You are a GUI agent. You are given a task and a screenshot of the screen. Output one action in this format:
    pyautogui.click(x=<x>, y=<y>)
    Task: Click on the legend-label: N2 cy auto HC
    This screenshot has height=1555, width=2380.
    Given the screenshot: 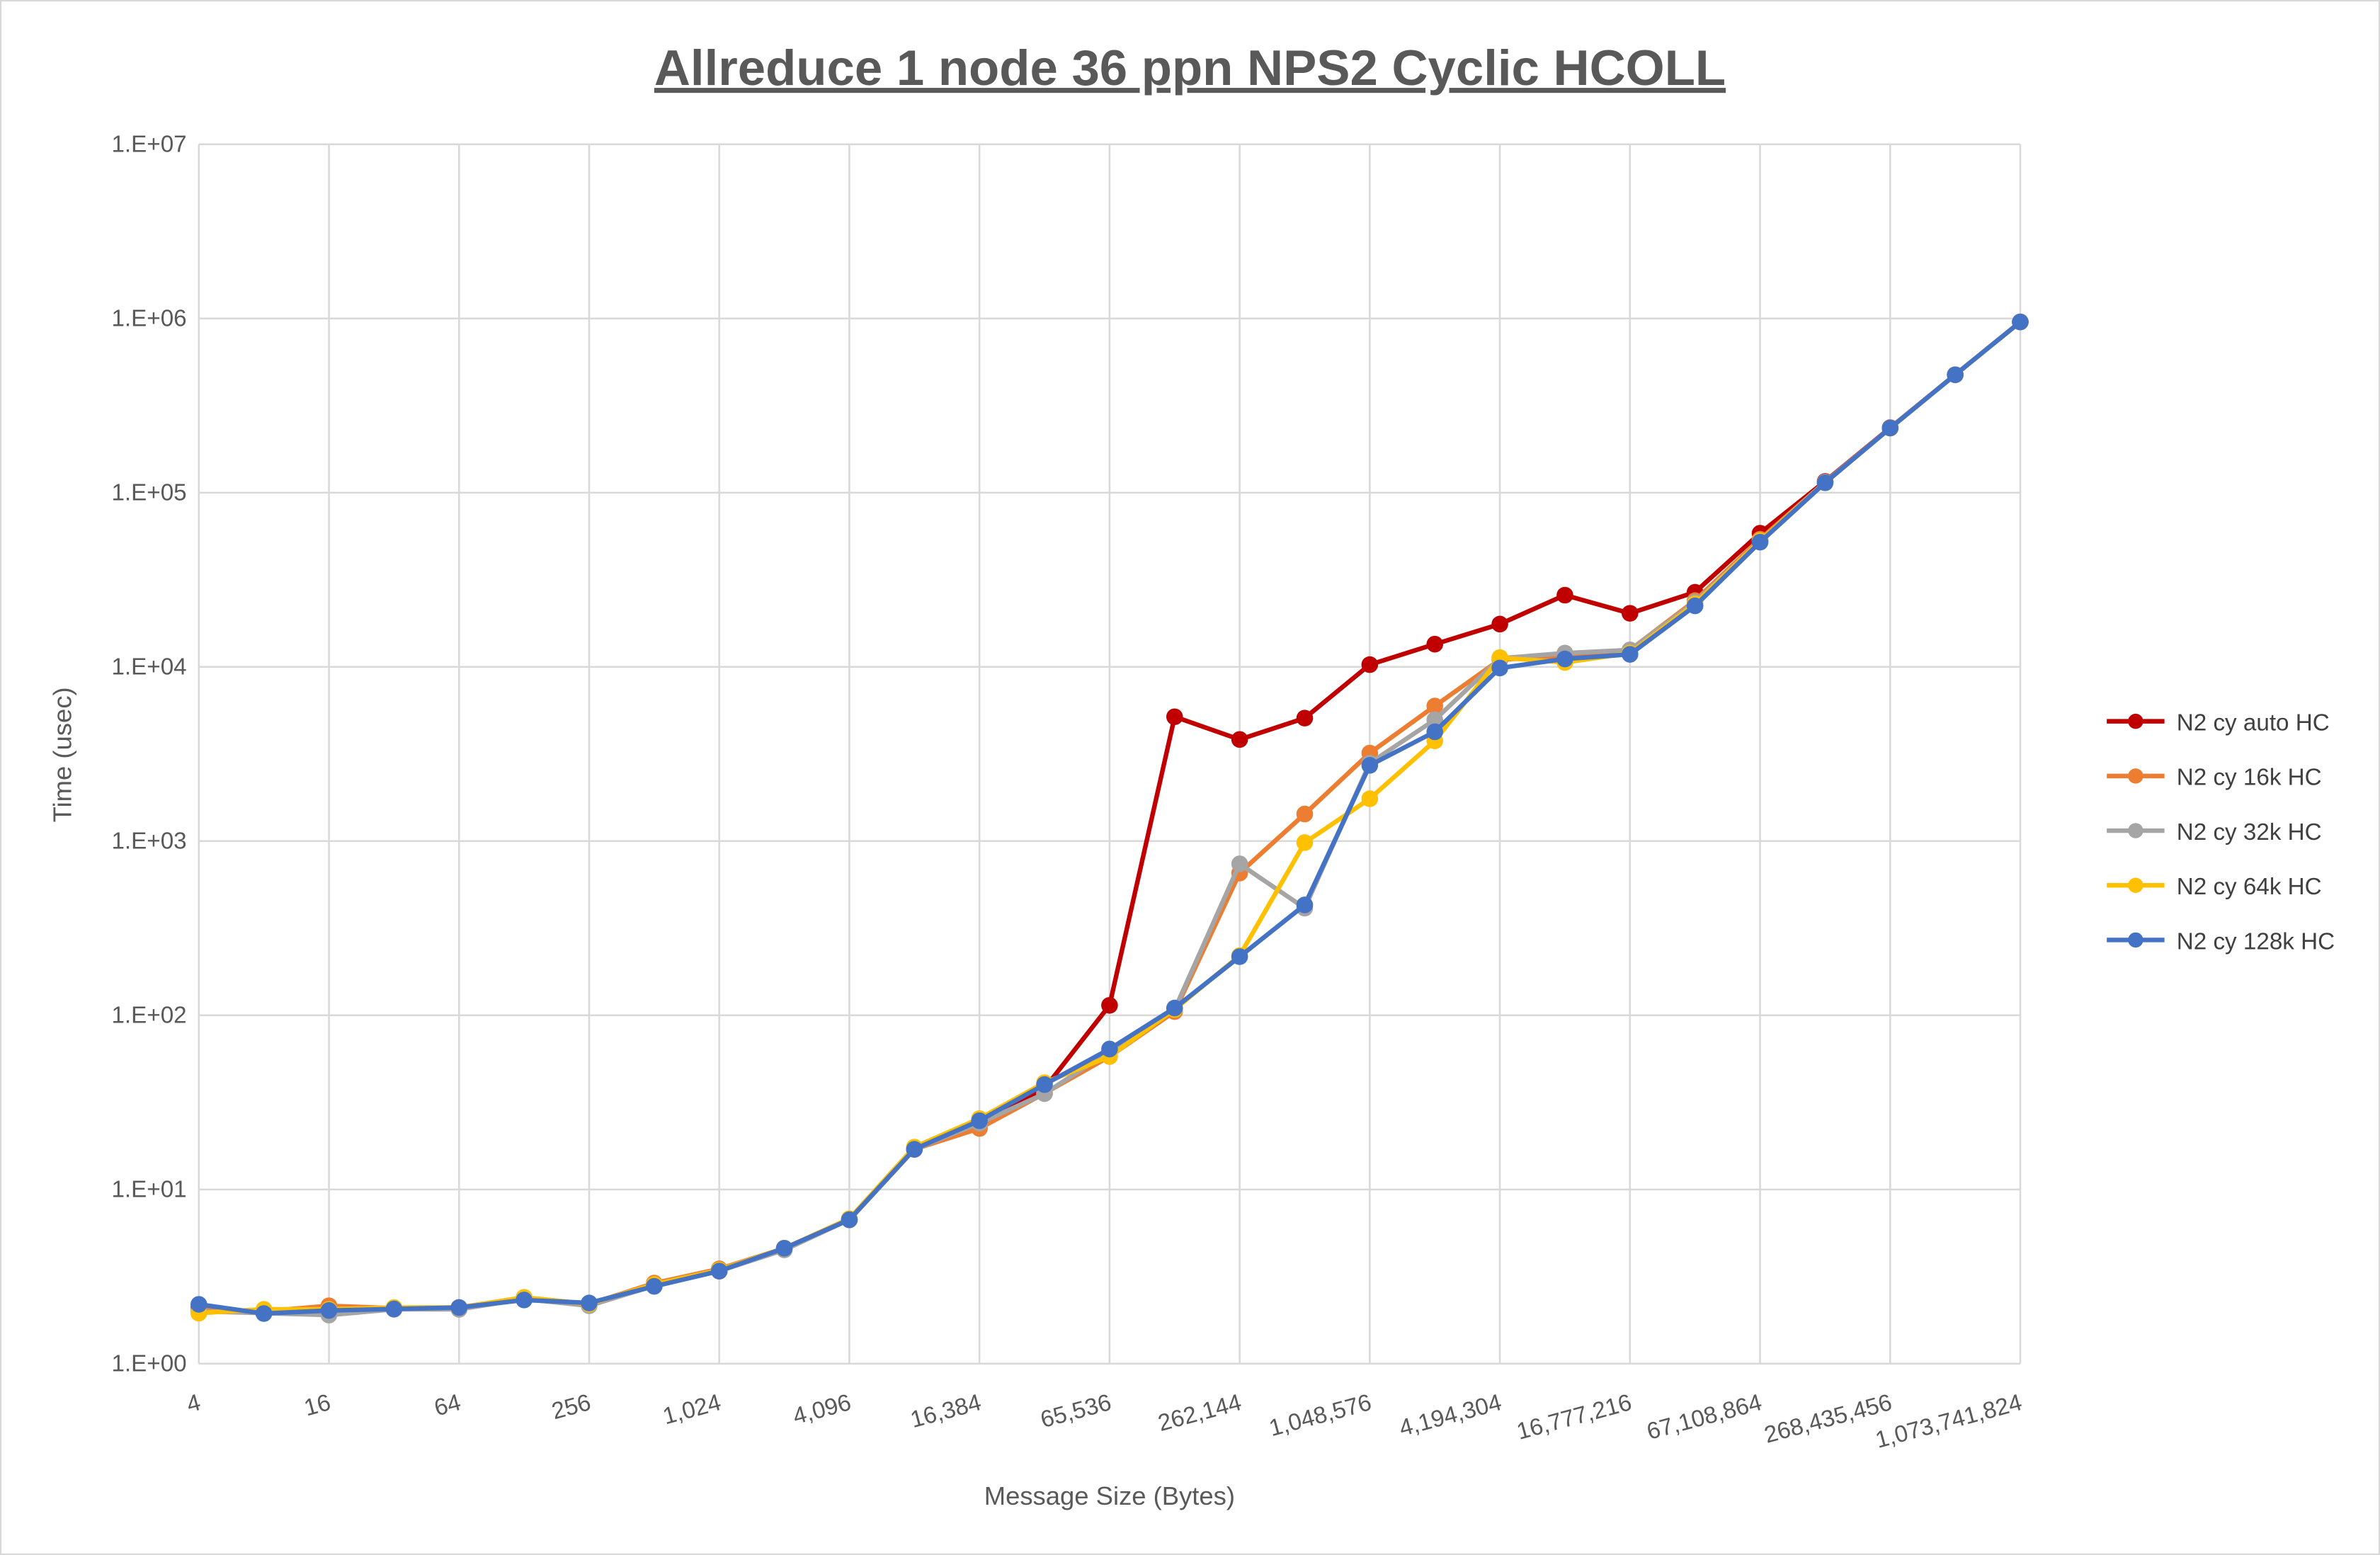 What is the action you would take?
    pyautogui.click(x=2253, y=723)
    